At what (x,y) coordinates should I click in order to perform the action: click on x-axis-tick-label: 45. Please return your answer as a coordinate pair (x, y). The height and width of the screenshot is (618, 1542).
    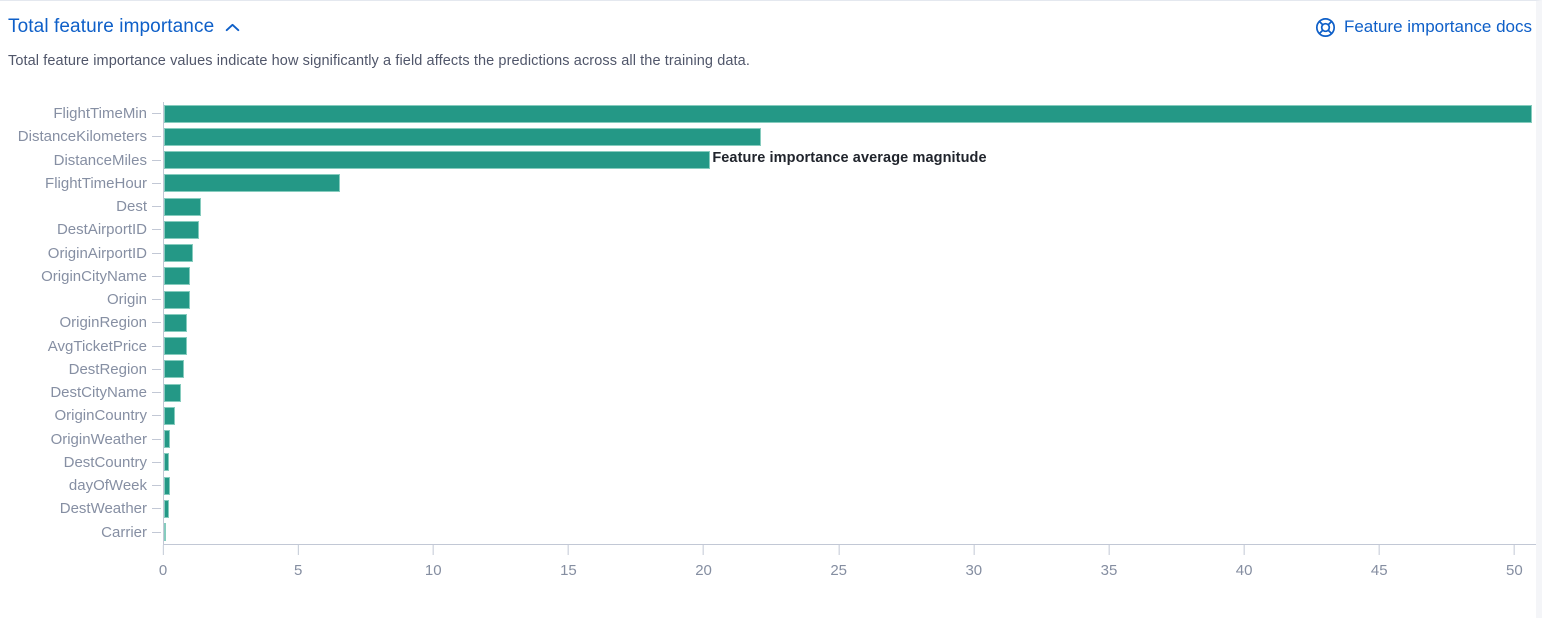
    Looking at the image, I should click on (1379, 570).